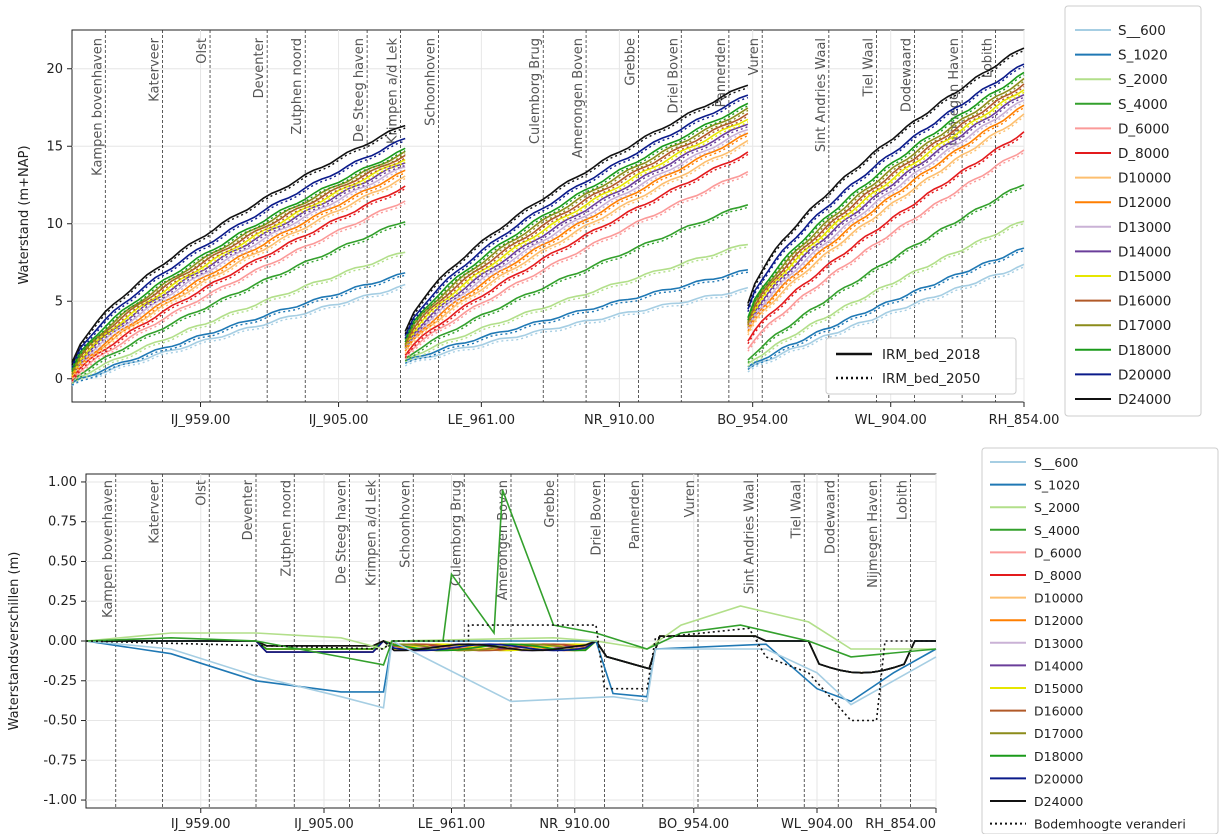  Describe the element at coordinates (62, 522) in the screenshot. I see `bottom-y-tick-label: 0.75` at that location.